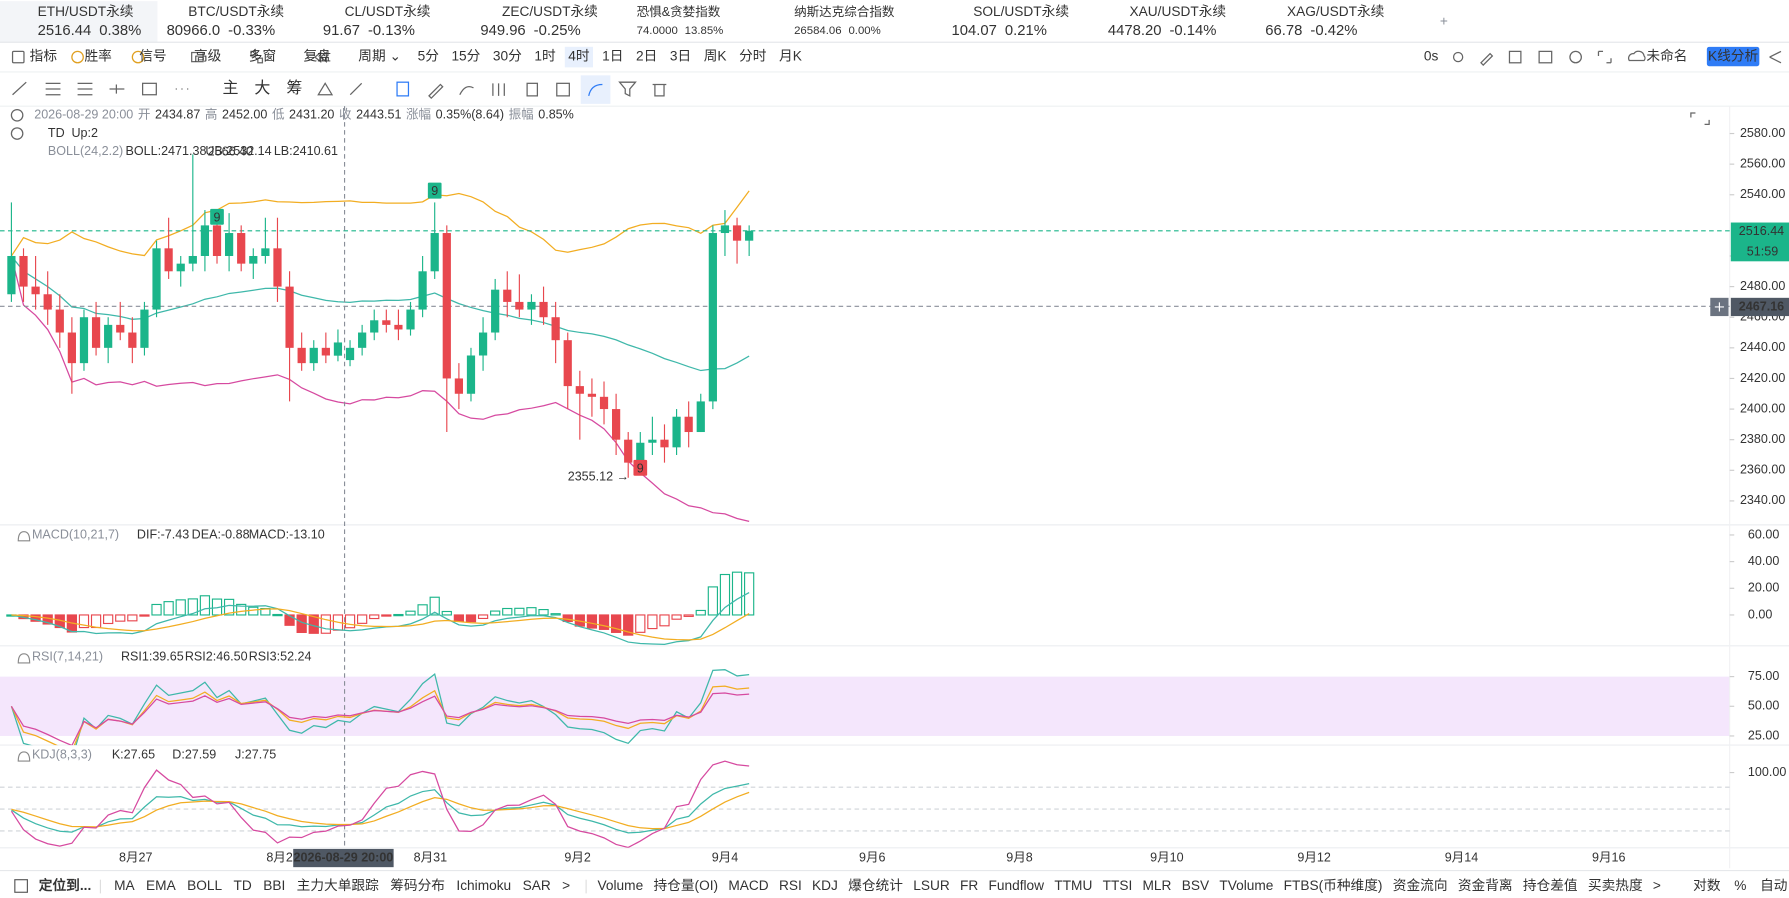 This screenshot has width=1789, height=898. Describe the element at coordinates (1118, 885) in the screenshot. I see `sub-indicator: TTSI` at that location.